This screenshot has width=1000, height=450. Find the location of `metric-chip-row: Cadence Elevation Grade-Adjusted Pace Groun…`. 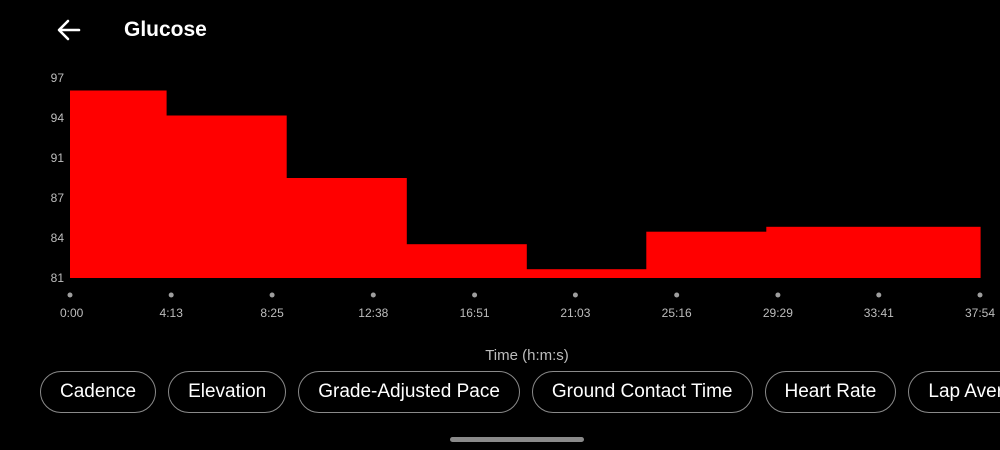

metric-chip-row: Cadence Elevation Grade-Adjusted Pace Groun… is located at coordinates (520, 392).